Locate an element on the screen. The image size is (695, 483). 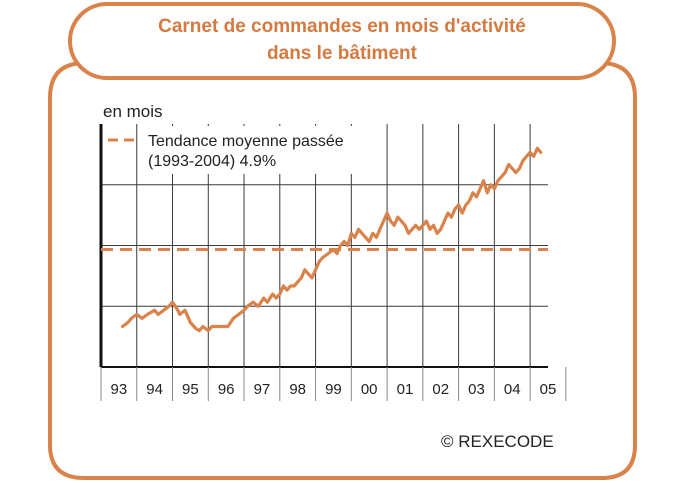
x-tick-label: 98 is located at coordinates (297, 389).